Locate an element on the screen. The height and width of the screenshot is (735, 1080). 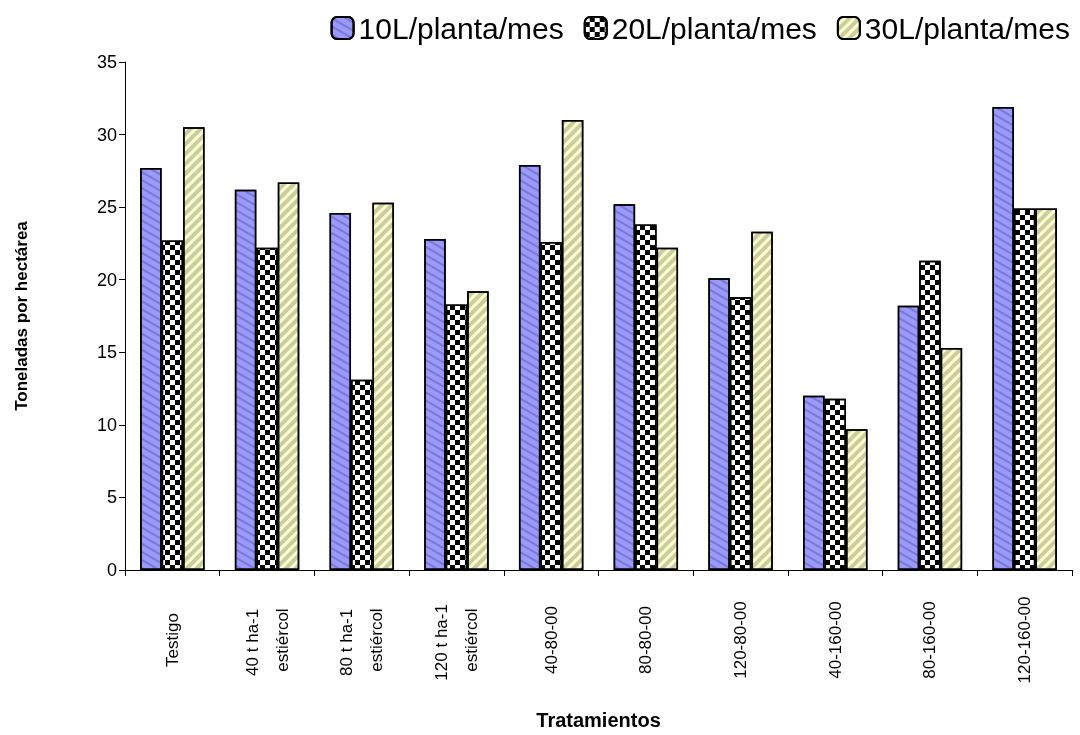
x-tick-label: Testigo is located at coordinates (172, 640).